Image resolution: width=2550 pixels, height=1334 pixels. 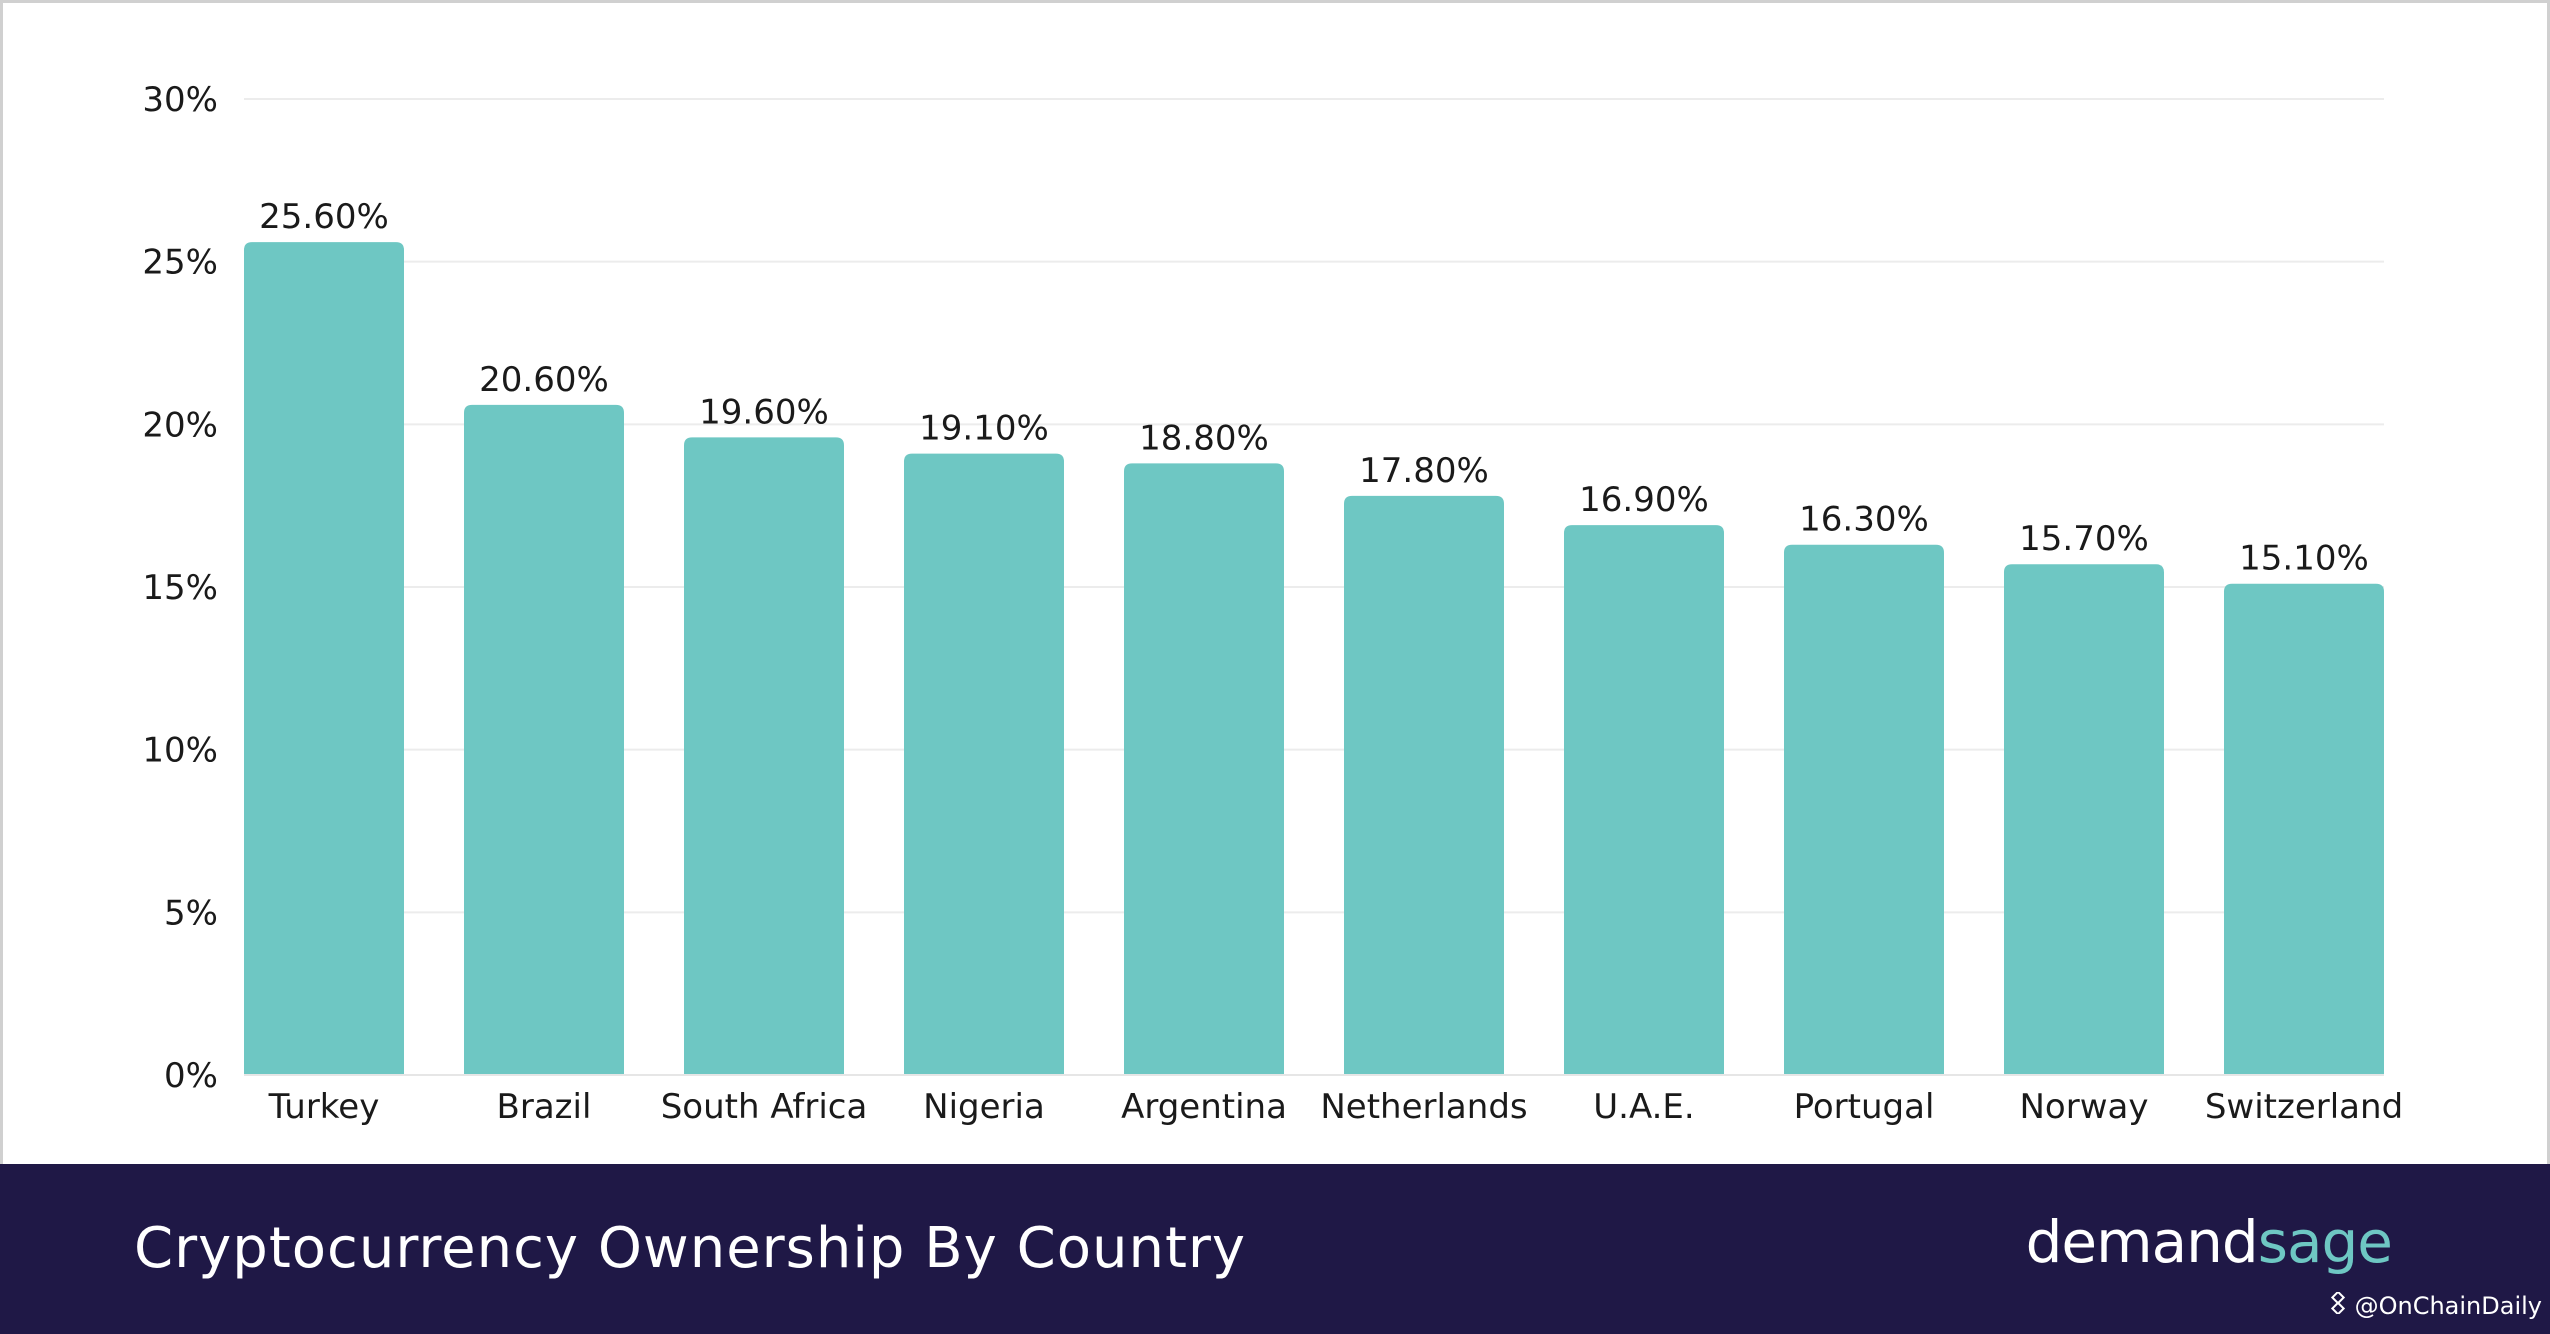 I want to click on data-label: 15.70%, so click(x=2084, y=539).